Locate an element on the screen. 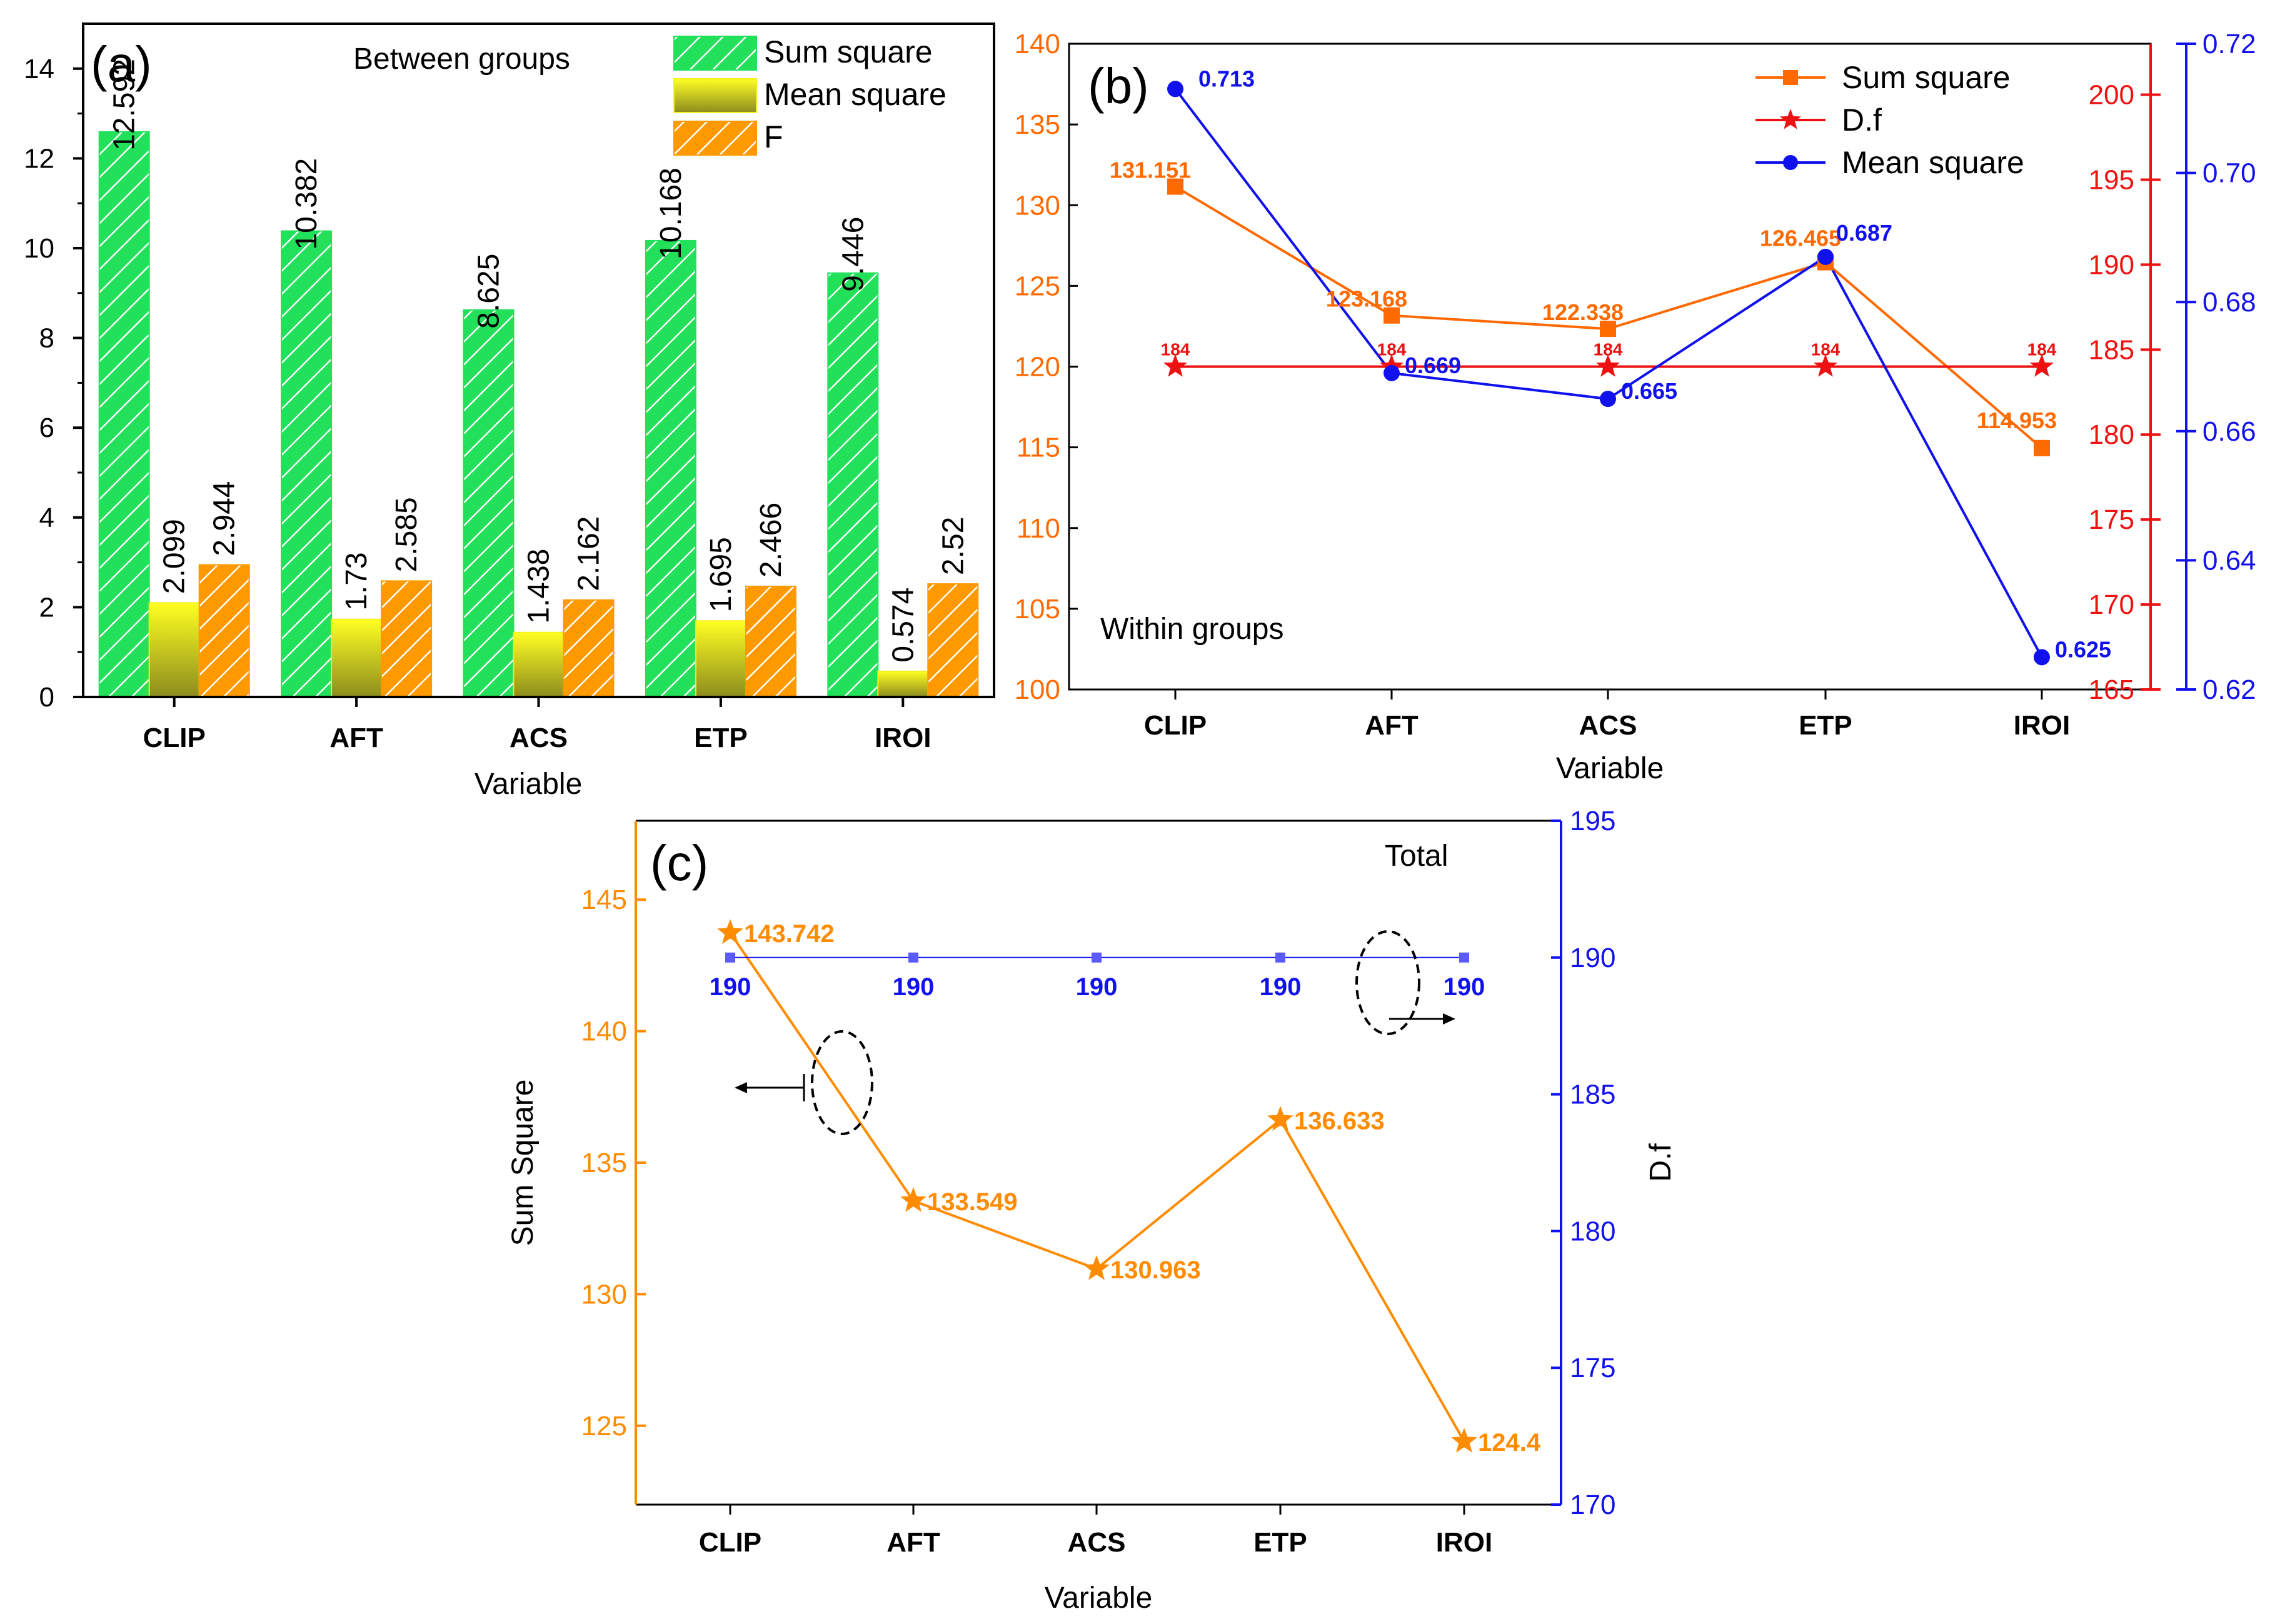 This screenshot has height=1624, width=2280. data-label: 133.549 is located at coordinates (973, 1202).